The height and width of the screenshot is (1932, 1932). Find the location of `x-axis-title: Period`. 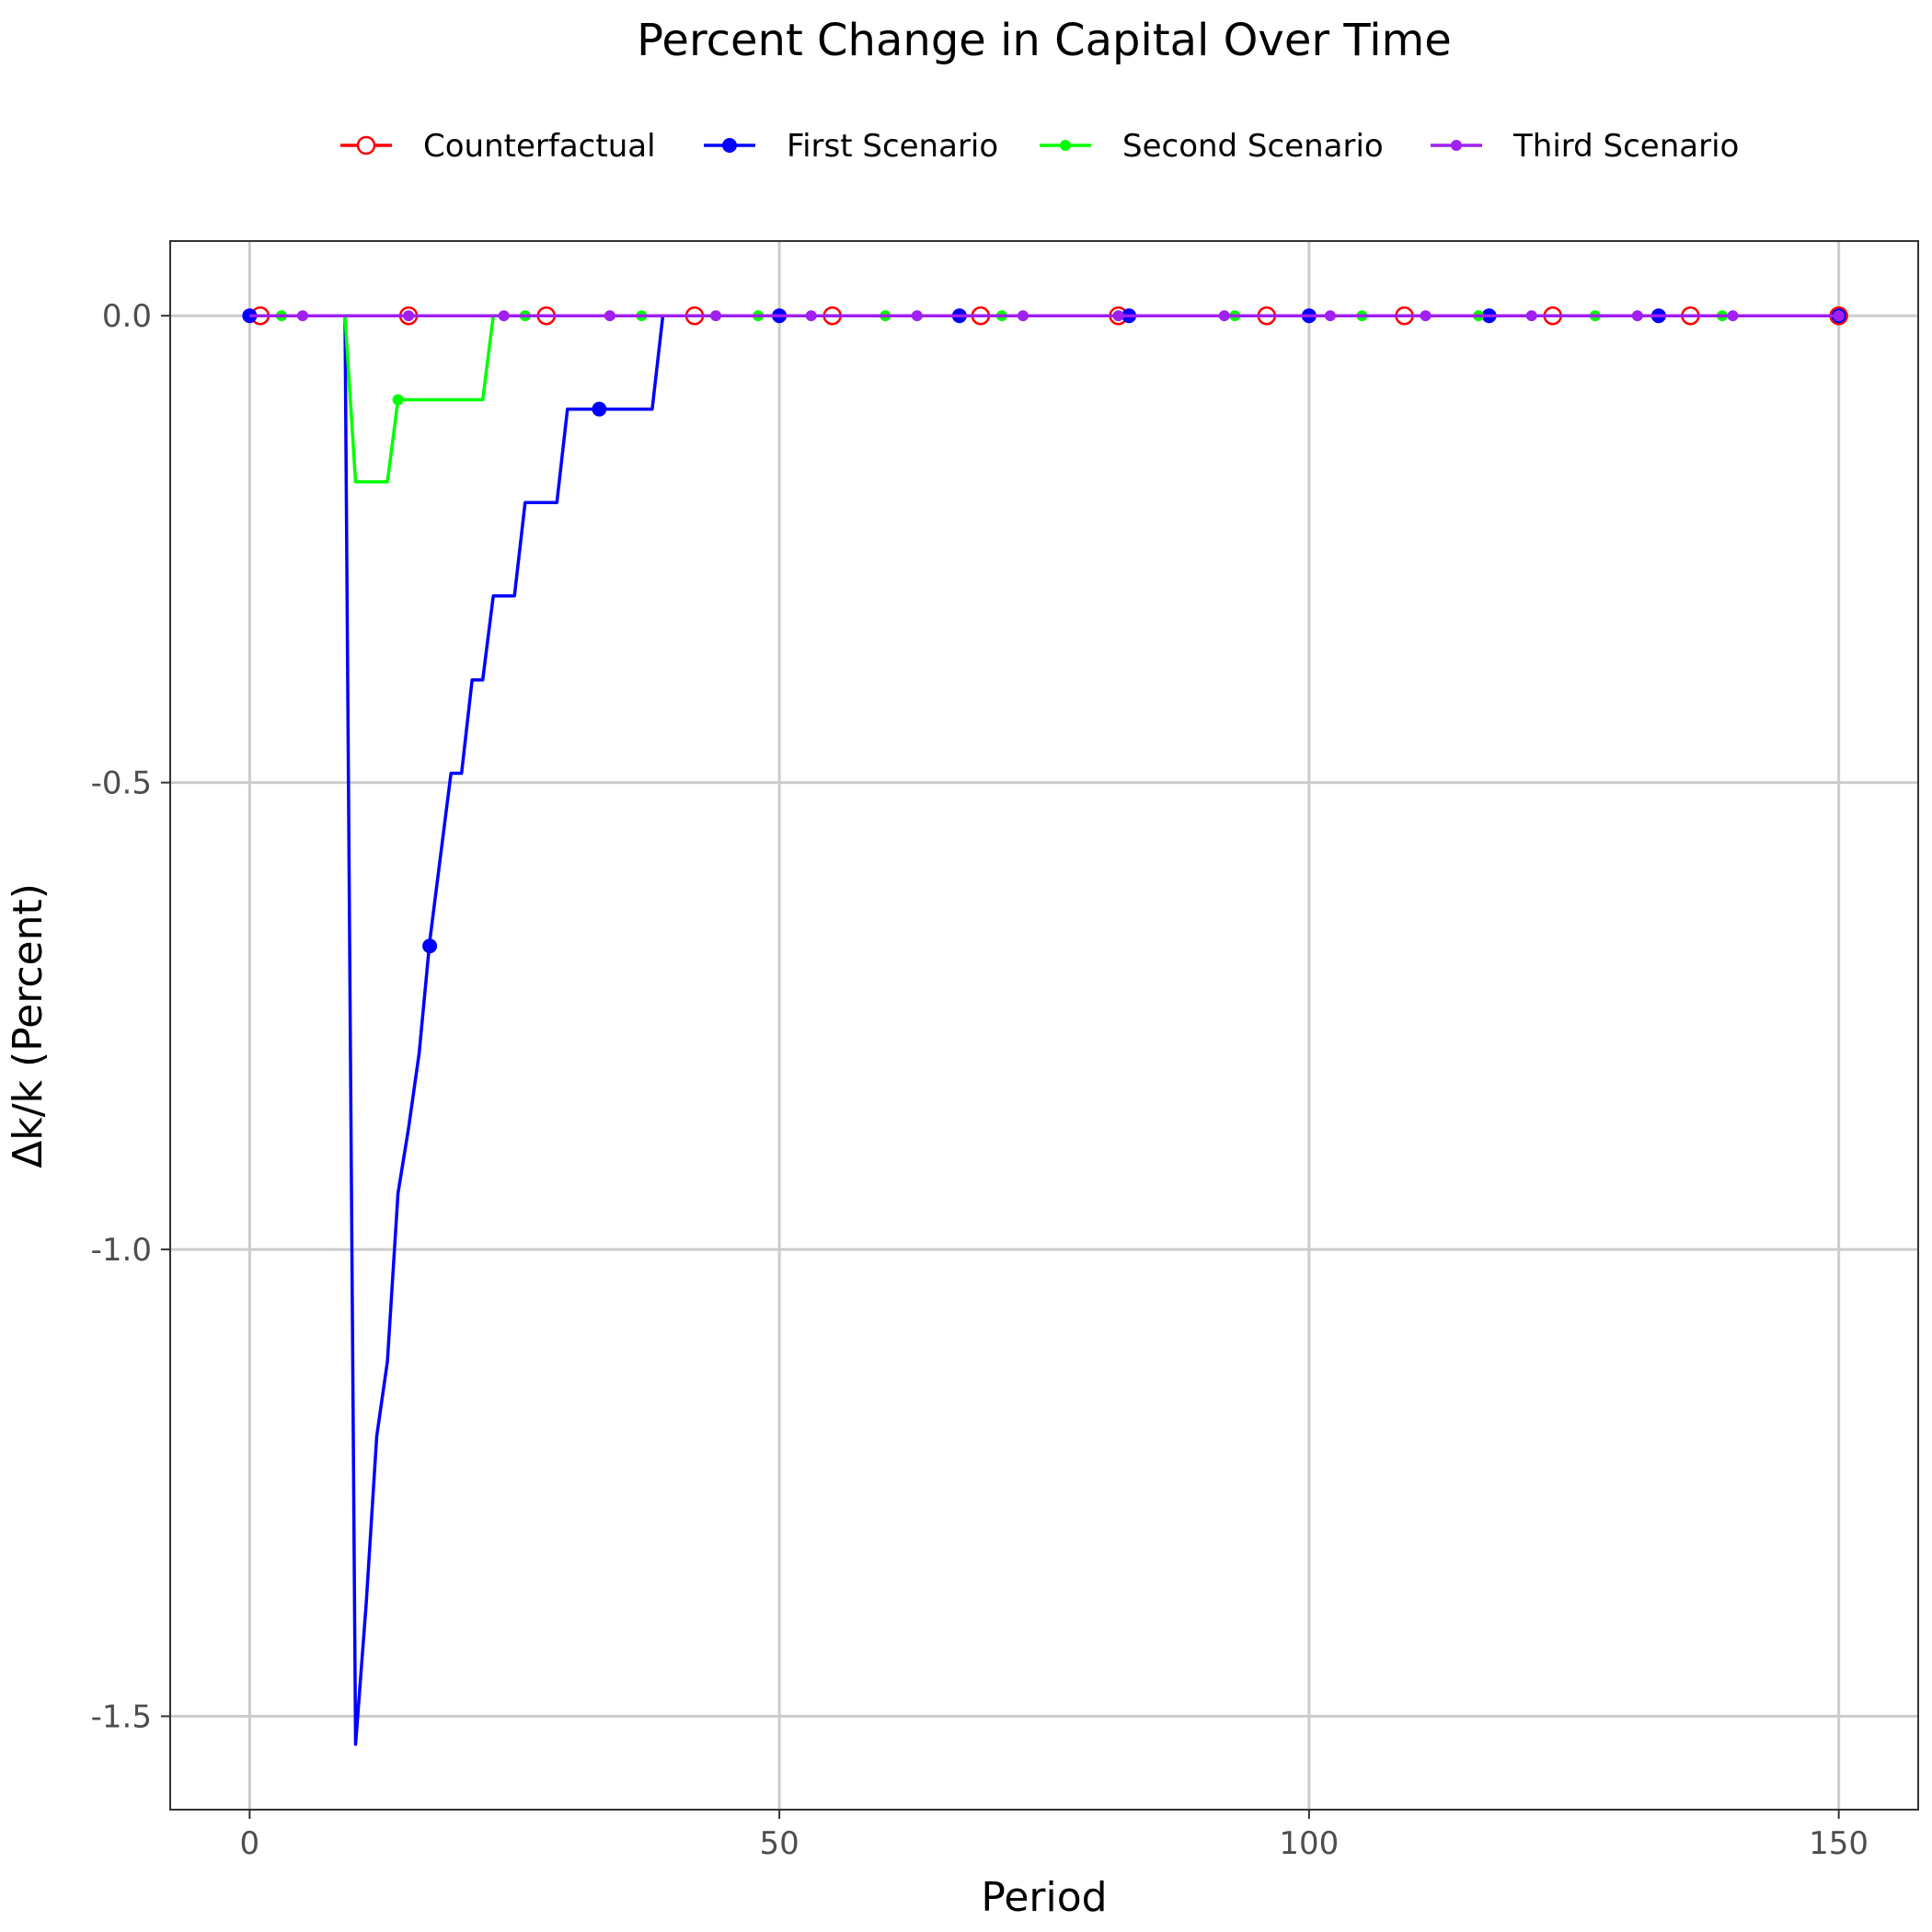

x-axis-title: Period is located at coordinates (1044, 1897).